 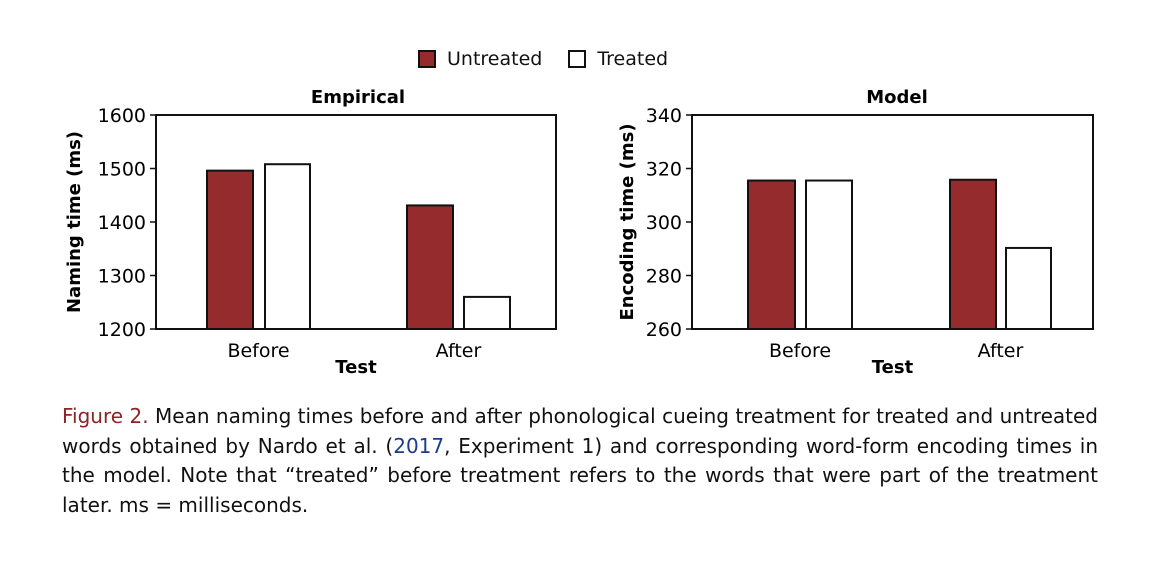 What do you see at coordinates (122, 170) in the screenshot?
I see `y-tick-label: 1500` at bounding box center [122, 170].